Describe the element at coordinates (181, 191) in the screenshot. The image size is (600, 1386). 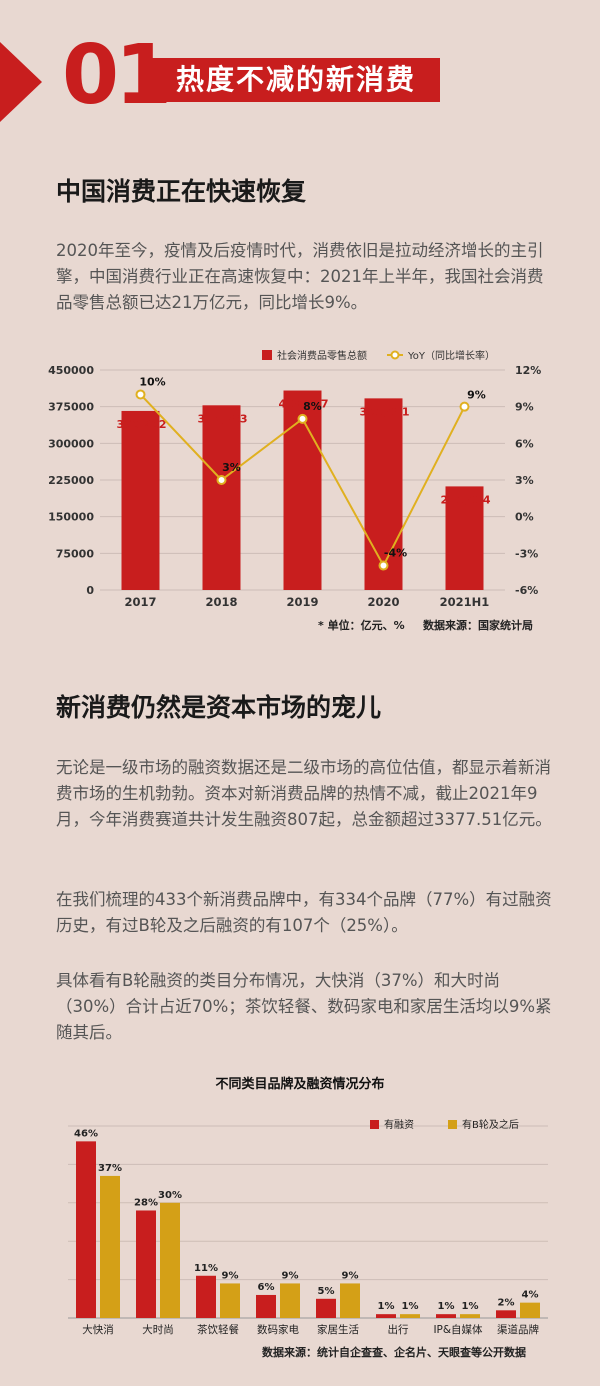
I see `heading-consumption-recovery: 中国消费正在快速恢复` at that location.